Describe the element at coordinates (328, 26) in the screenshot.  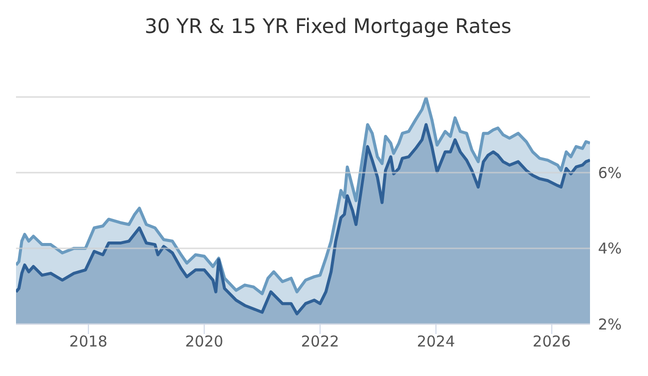
I see `chart-title: 30 YR & 15 YR Fixed Mortgage Rates` at that location.